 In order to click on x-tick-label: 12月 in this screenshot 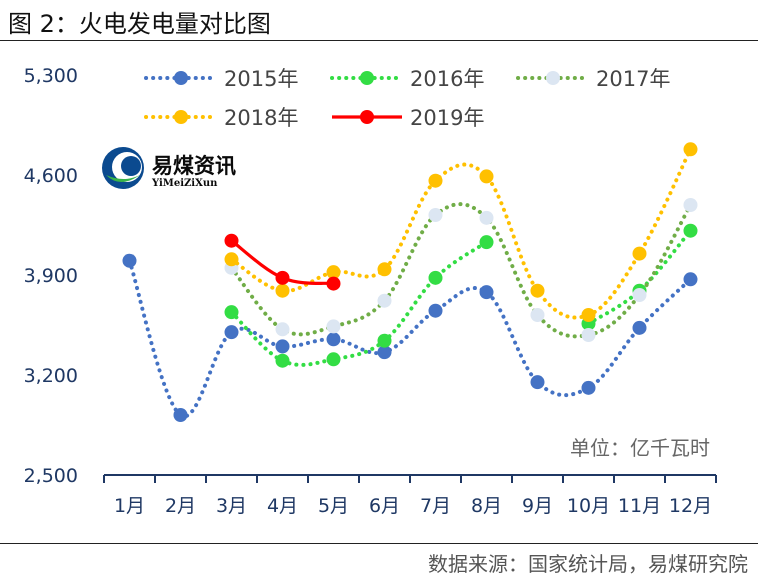, I will do `click(690, 506)`.